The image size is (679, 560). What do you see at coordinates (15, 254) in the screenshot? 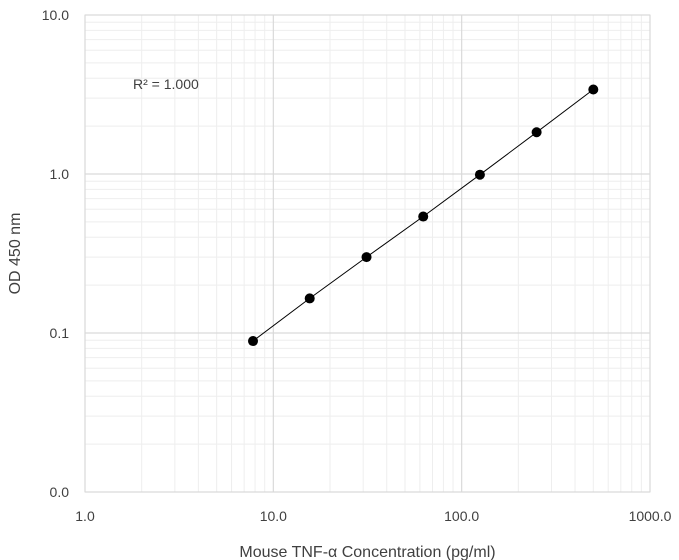
I see `y-axis-title: OD 450 nm` at bounding box center [15, 254].